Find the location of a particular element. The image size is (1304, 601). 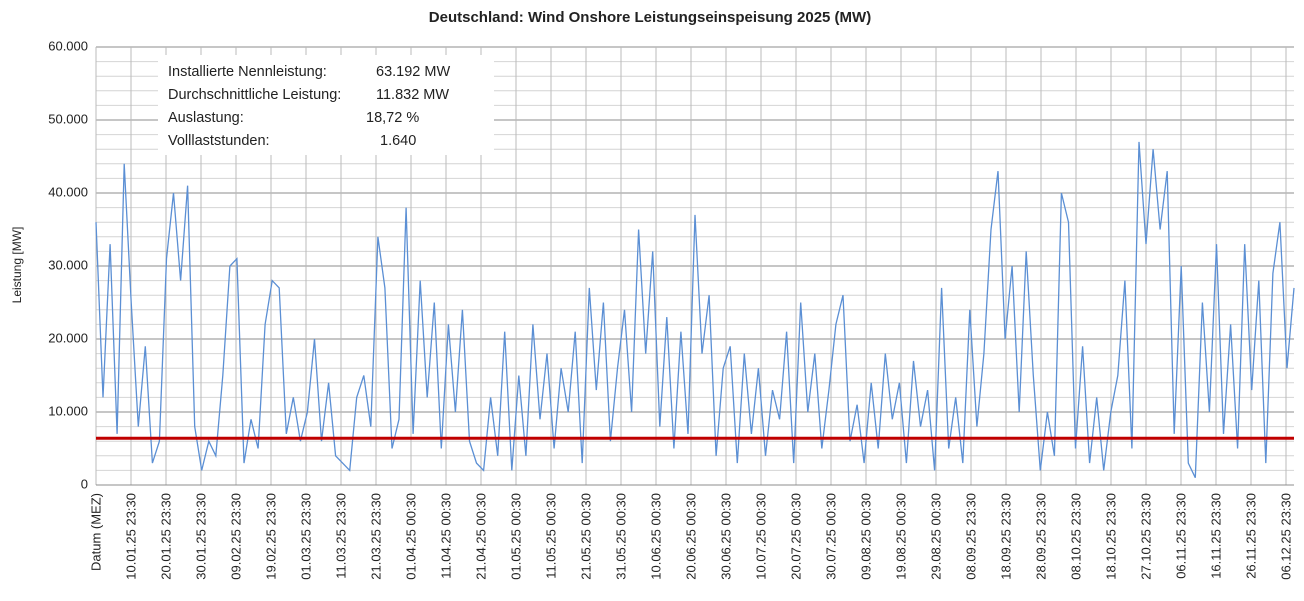

x-tick-label: 20.06.25 00:30 is located at coordinates (690, 536).